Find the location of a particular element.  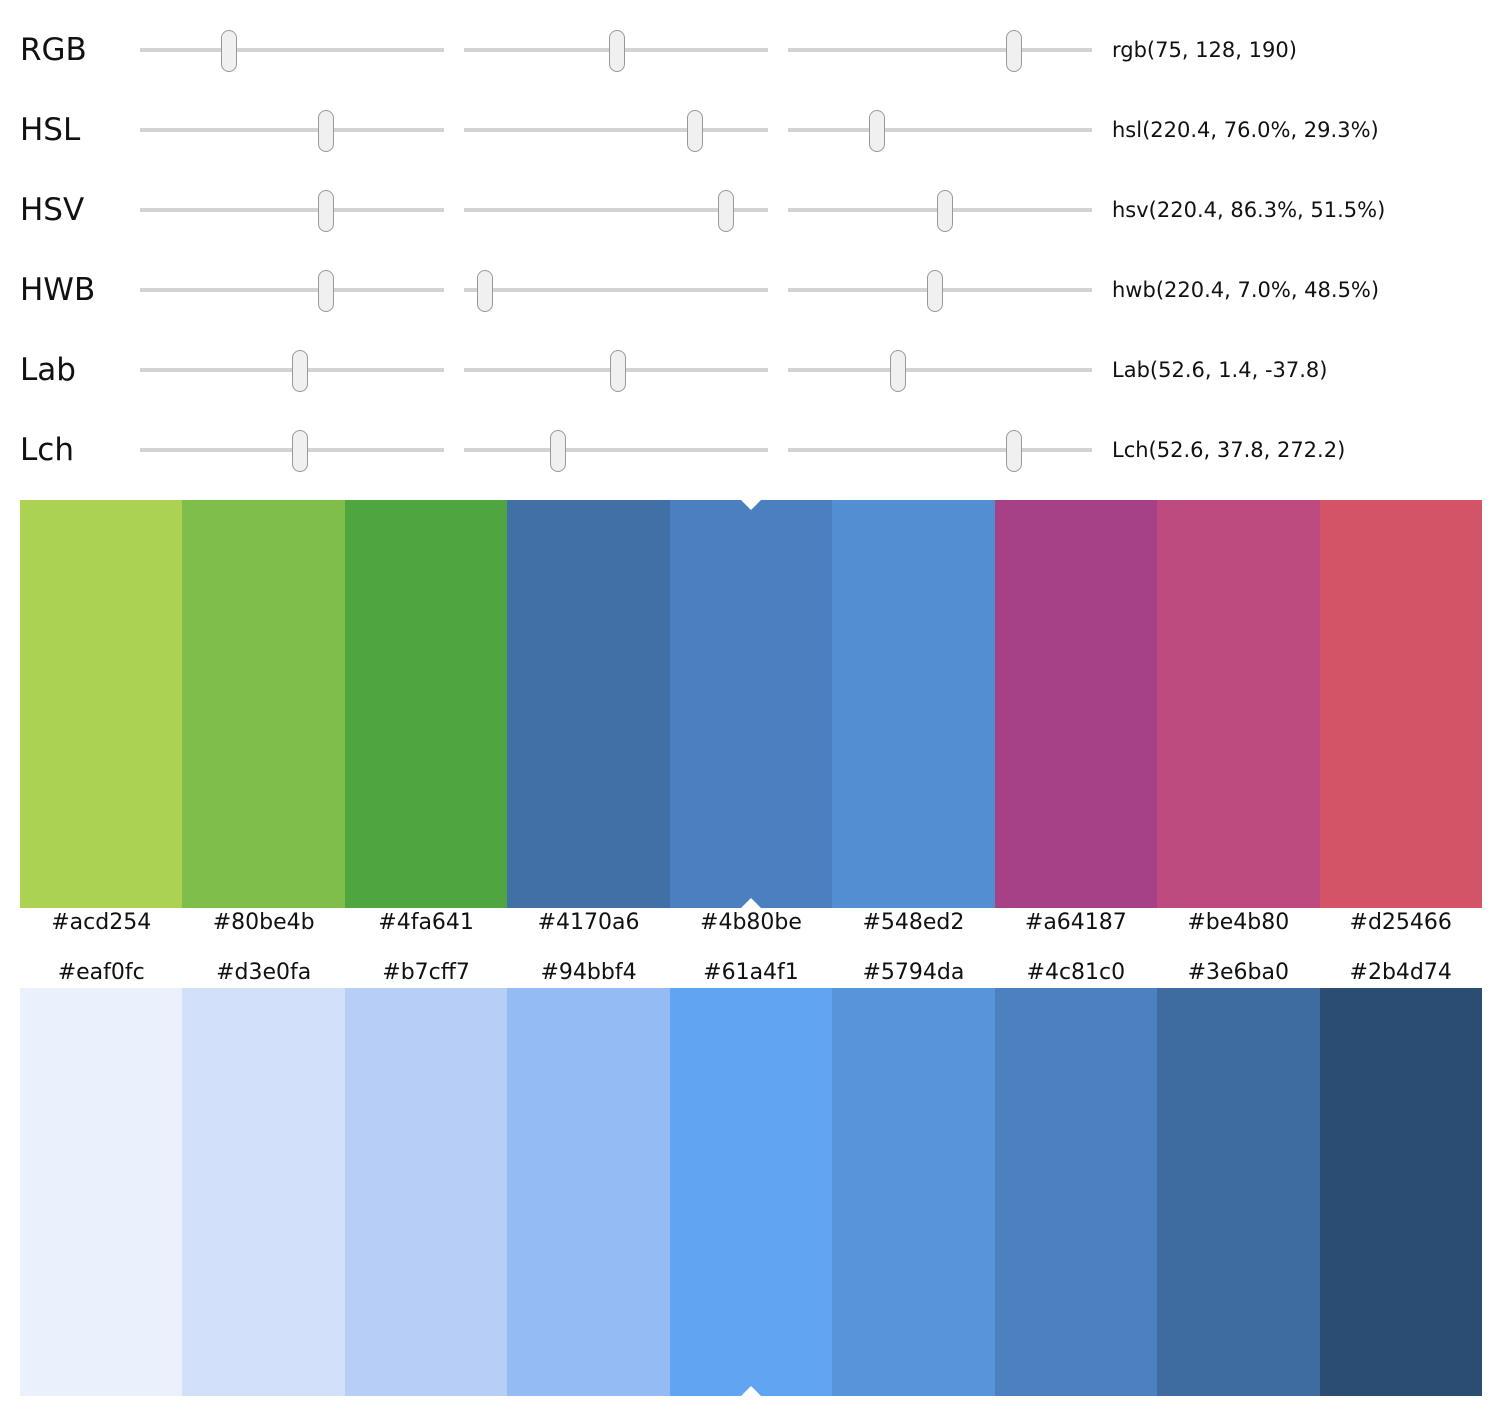

swatch-hex-label: #4b80be is located at coordinates (751, 922).